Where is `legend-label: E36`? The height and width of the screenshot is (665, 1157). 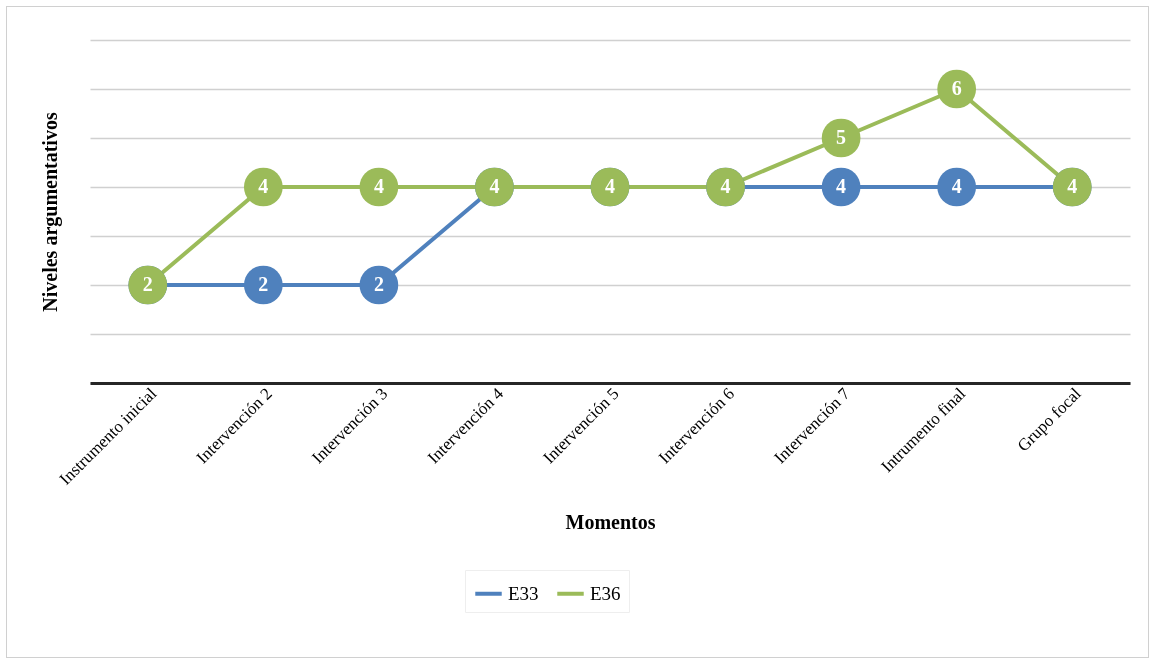
legend-label: E36 is located at coordinates (605, 593).